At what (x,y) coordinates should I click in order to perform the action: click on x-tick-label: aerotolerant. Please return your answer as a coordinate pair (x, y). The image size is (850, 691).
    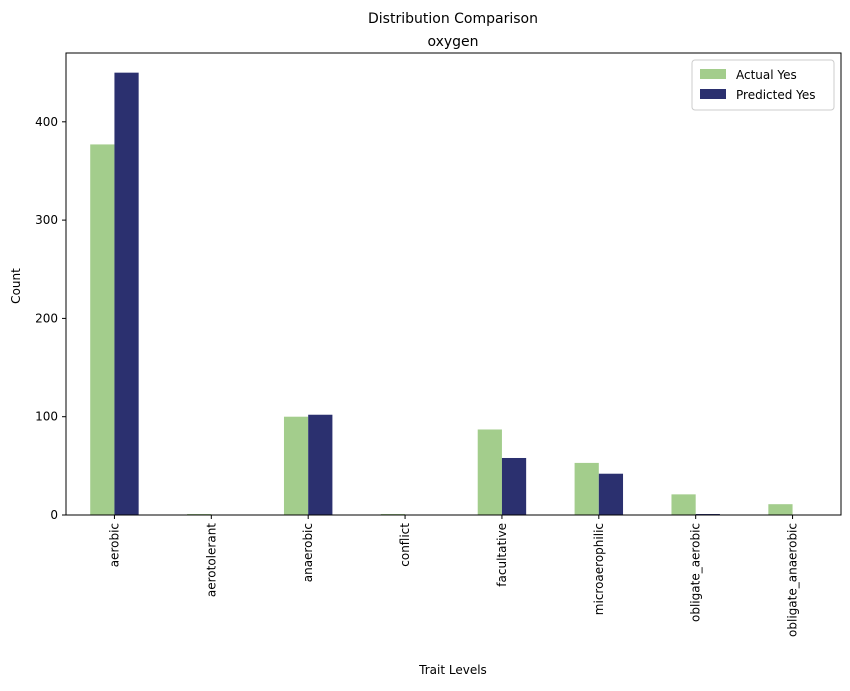
    Looking at the image, I should click on (211, 560).